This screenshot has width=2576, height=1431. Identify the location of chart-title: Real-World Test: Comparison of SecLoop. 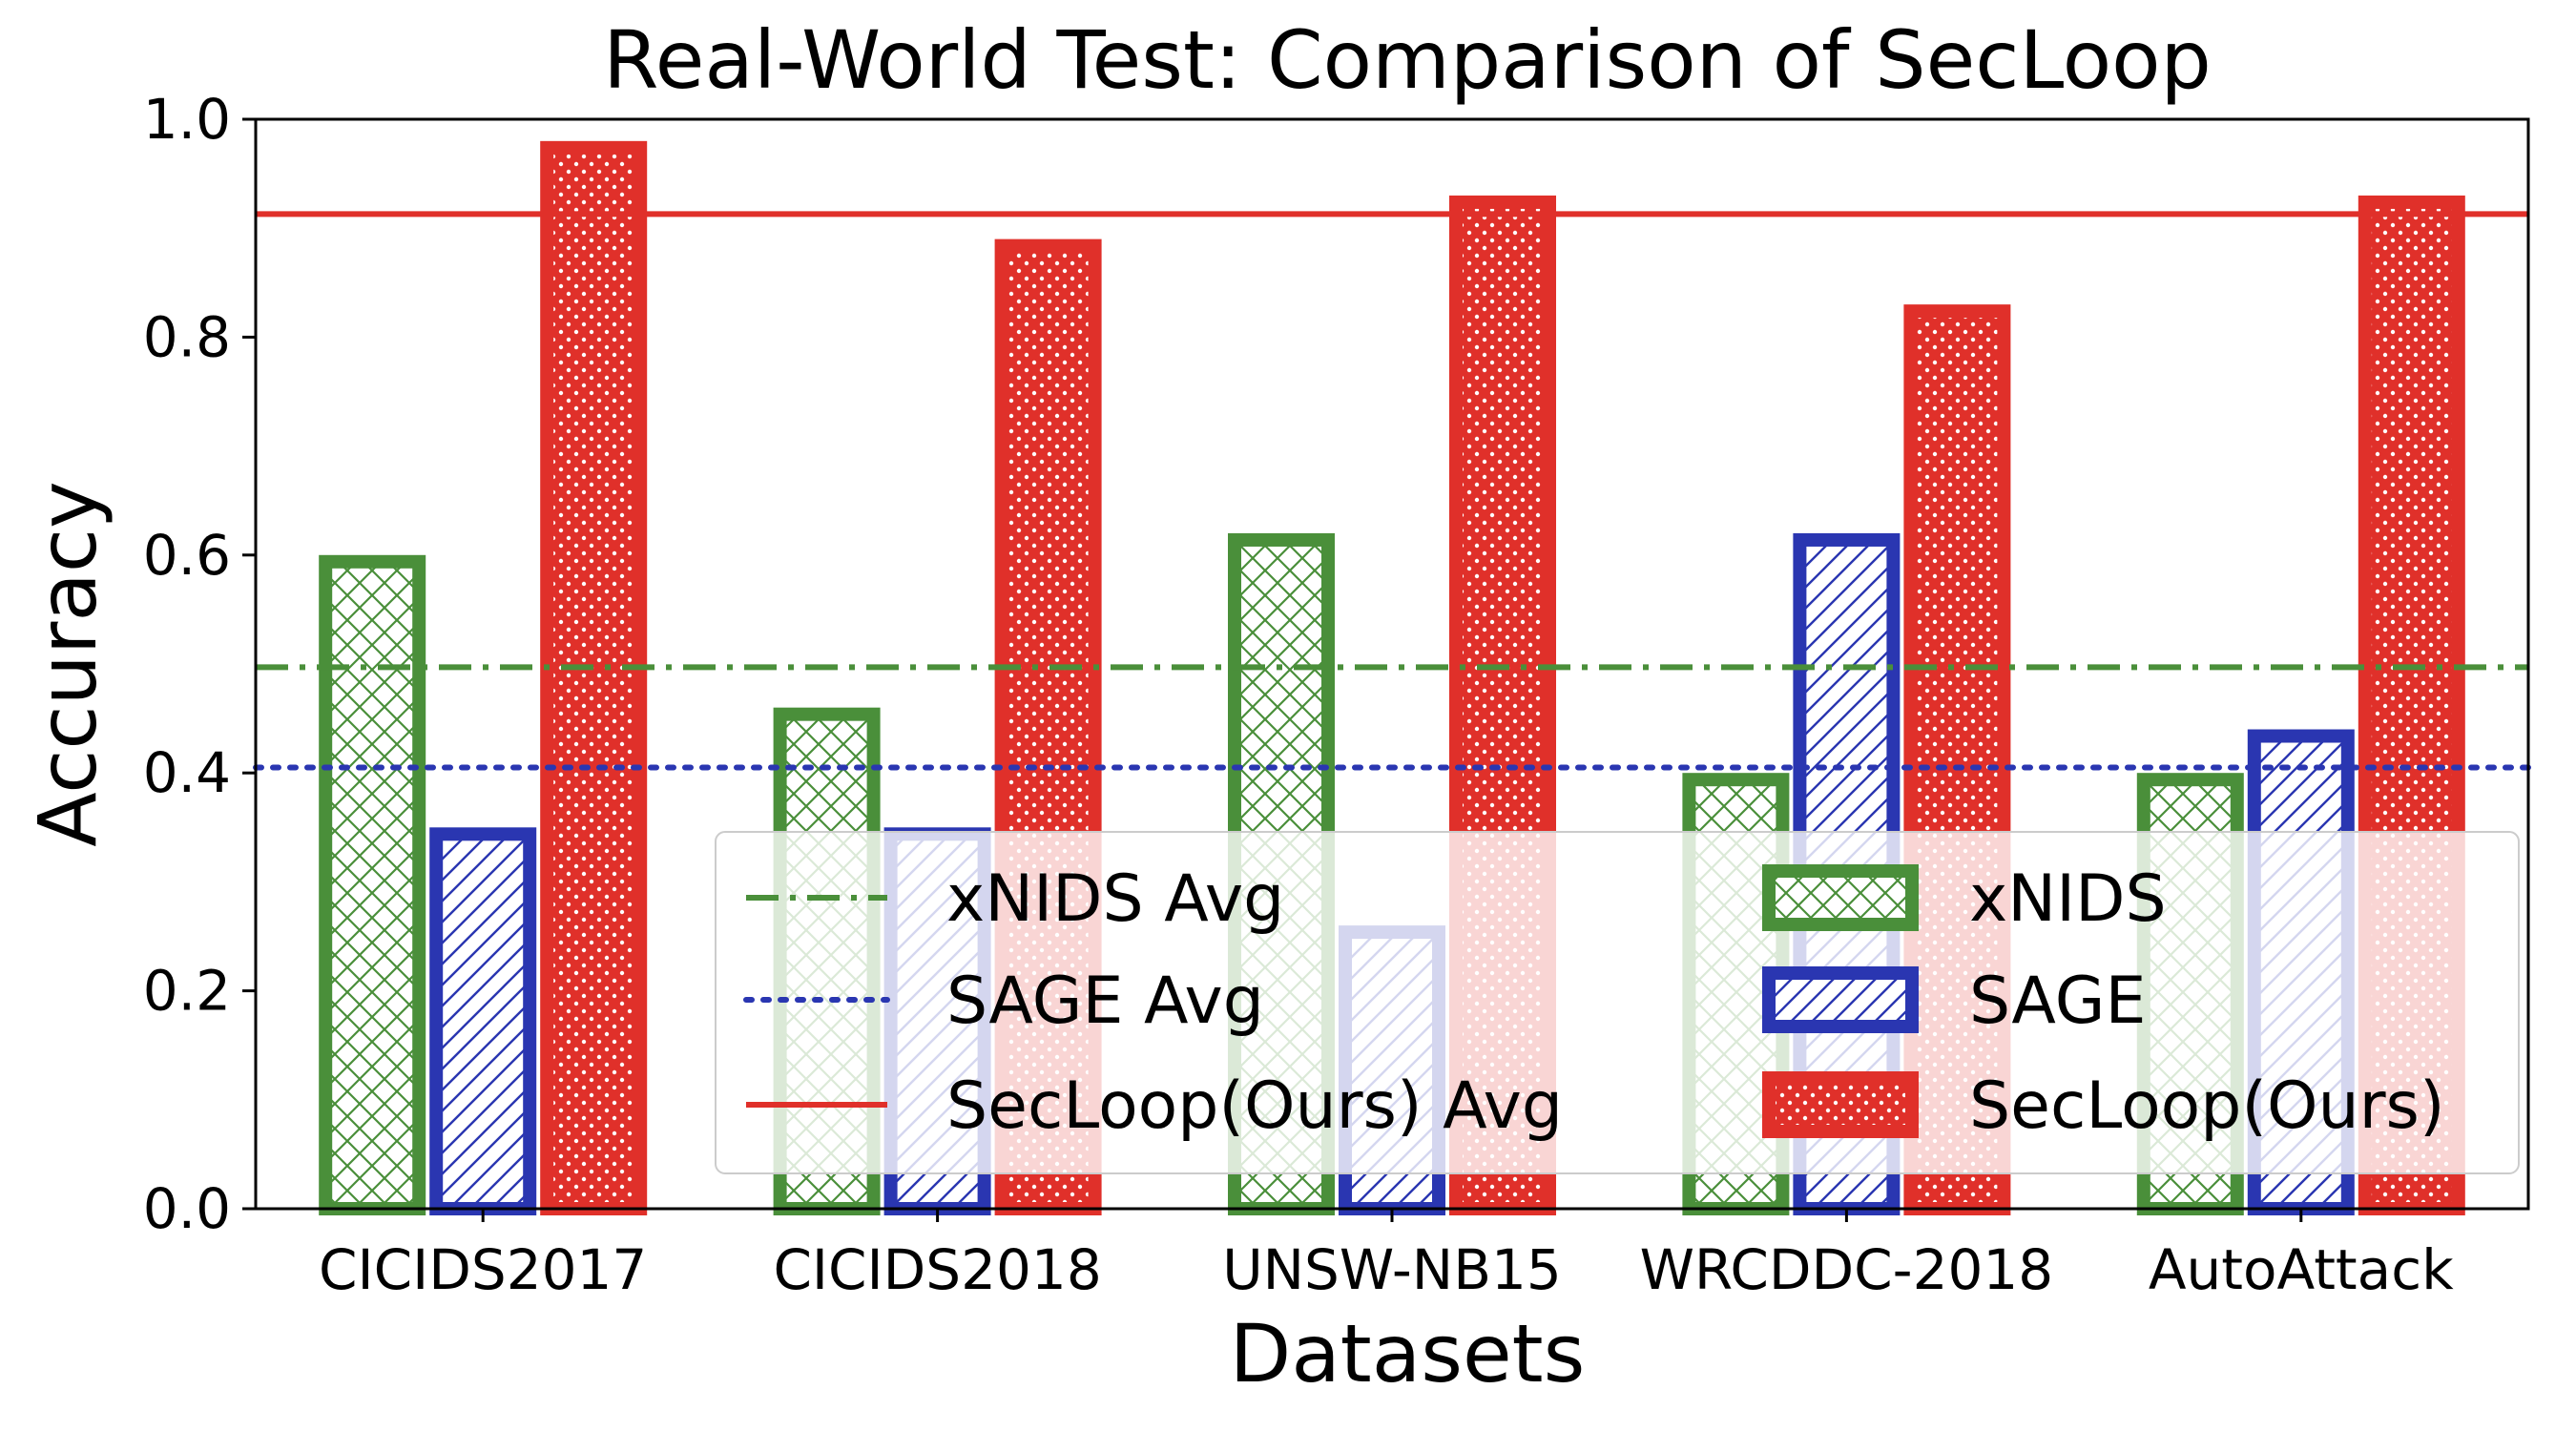
(1407, 60).